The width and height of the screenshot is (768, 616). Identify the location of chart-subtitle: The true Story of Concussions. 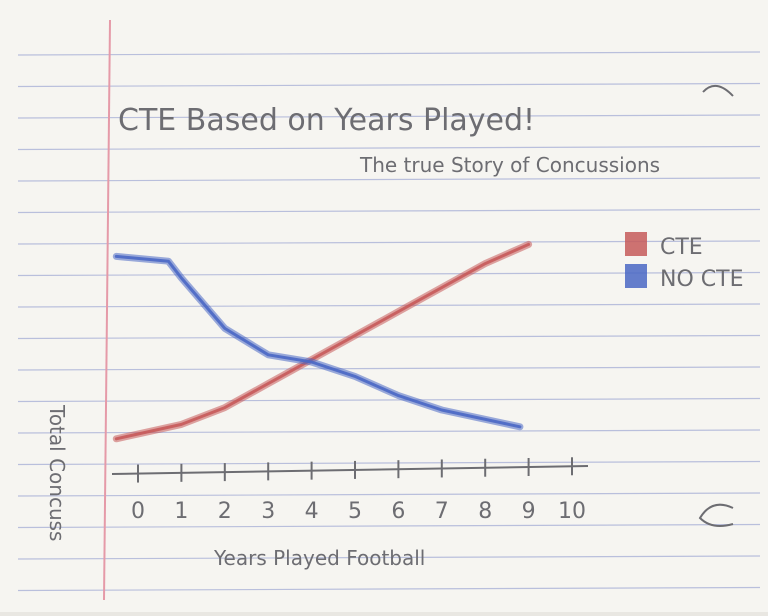
(509, 165).